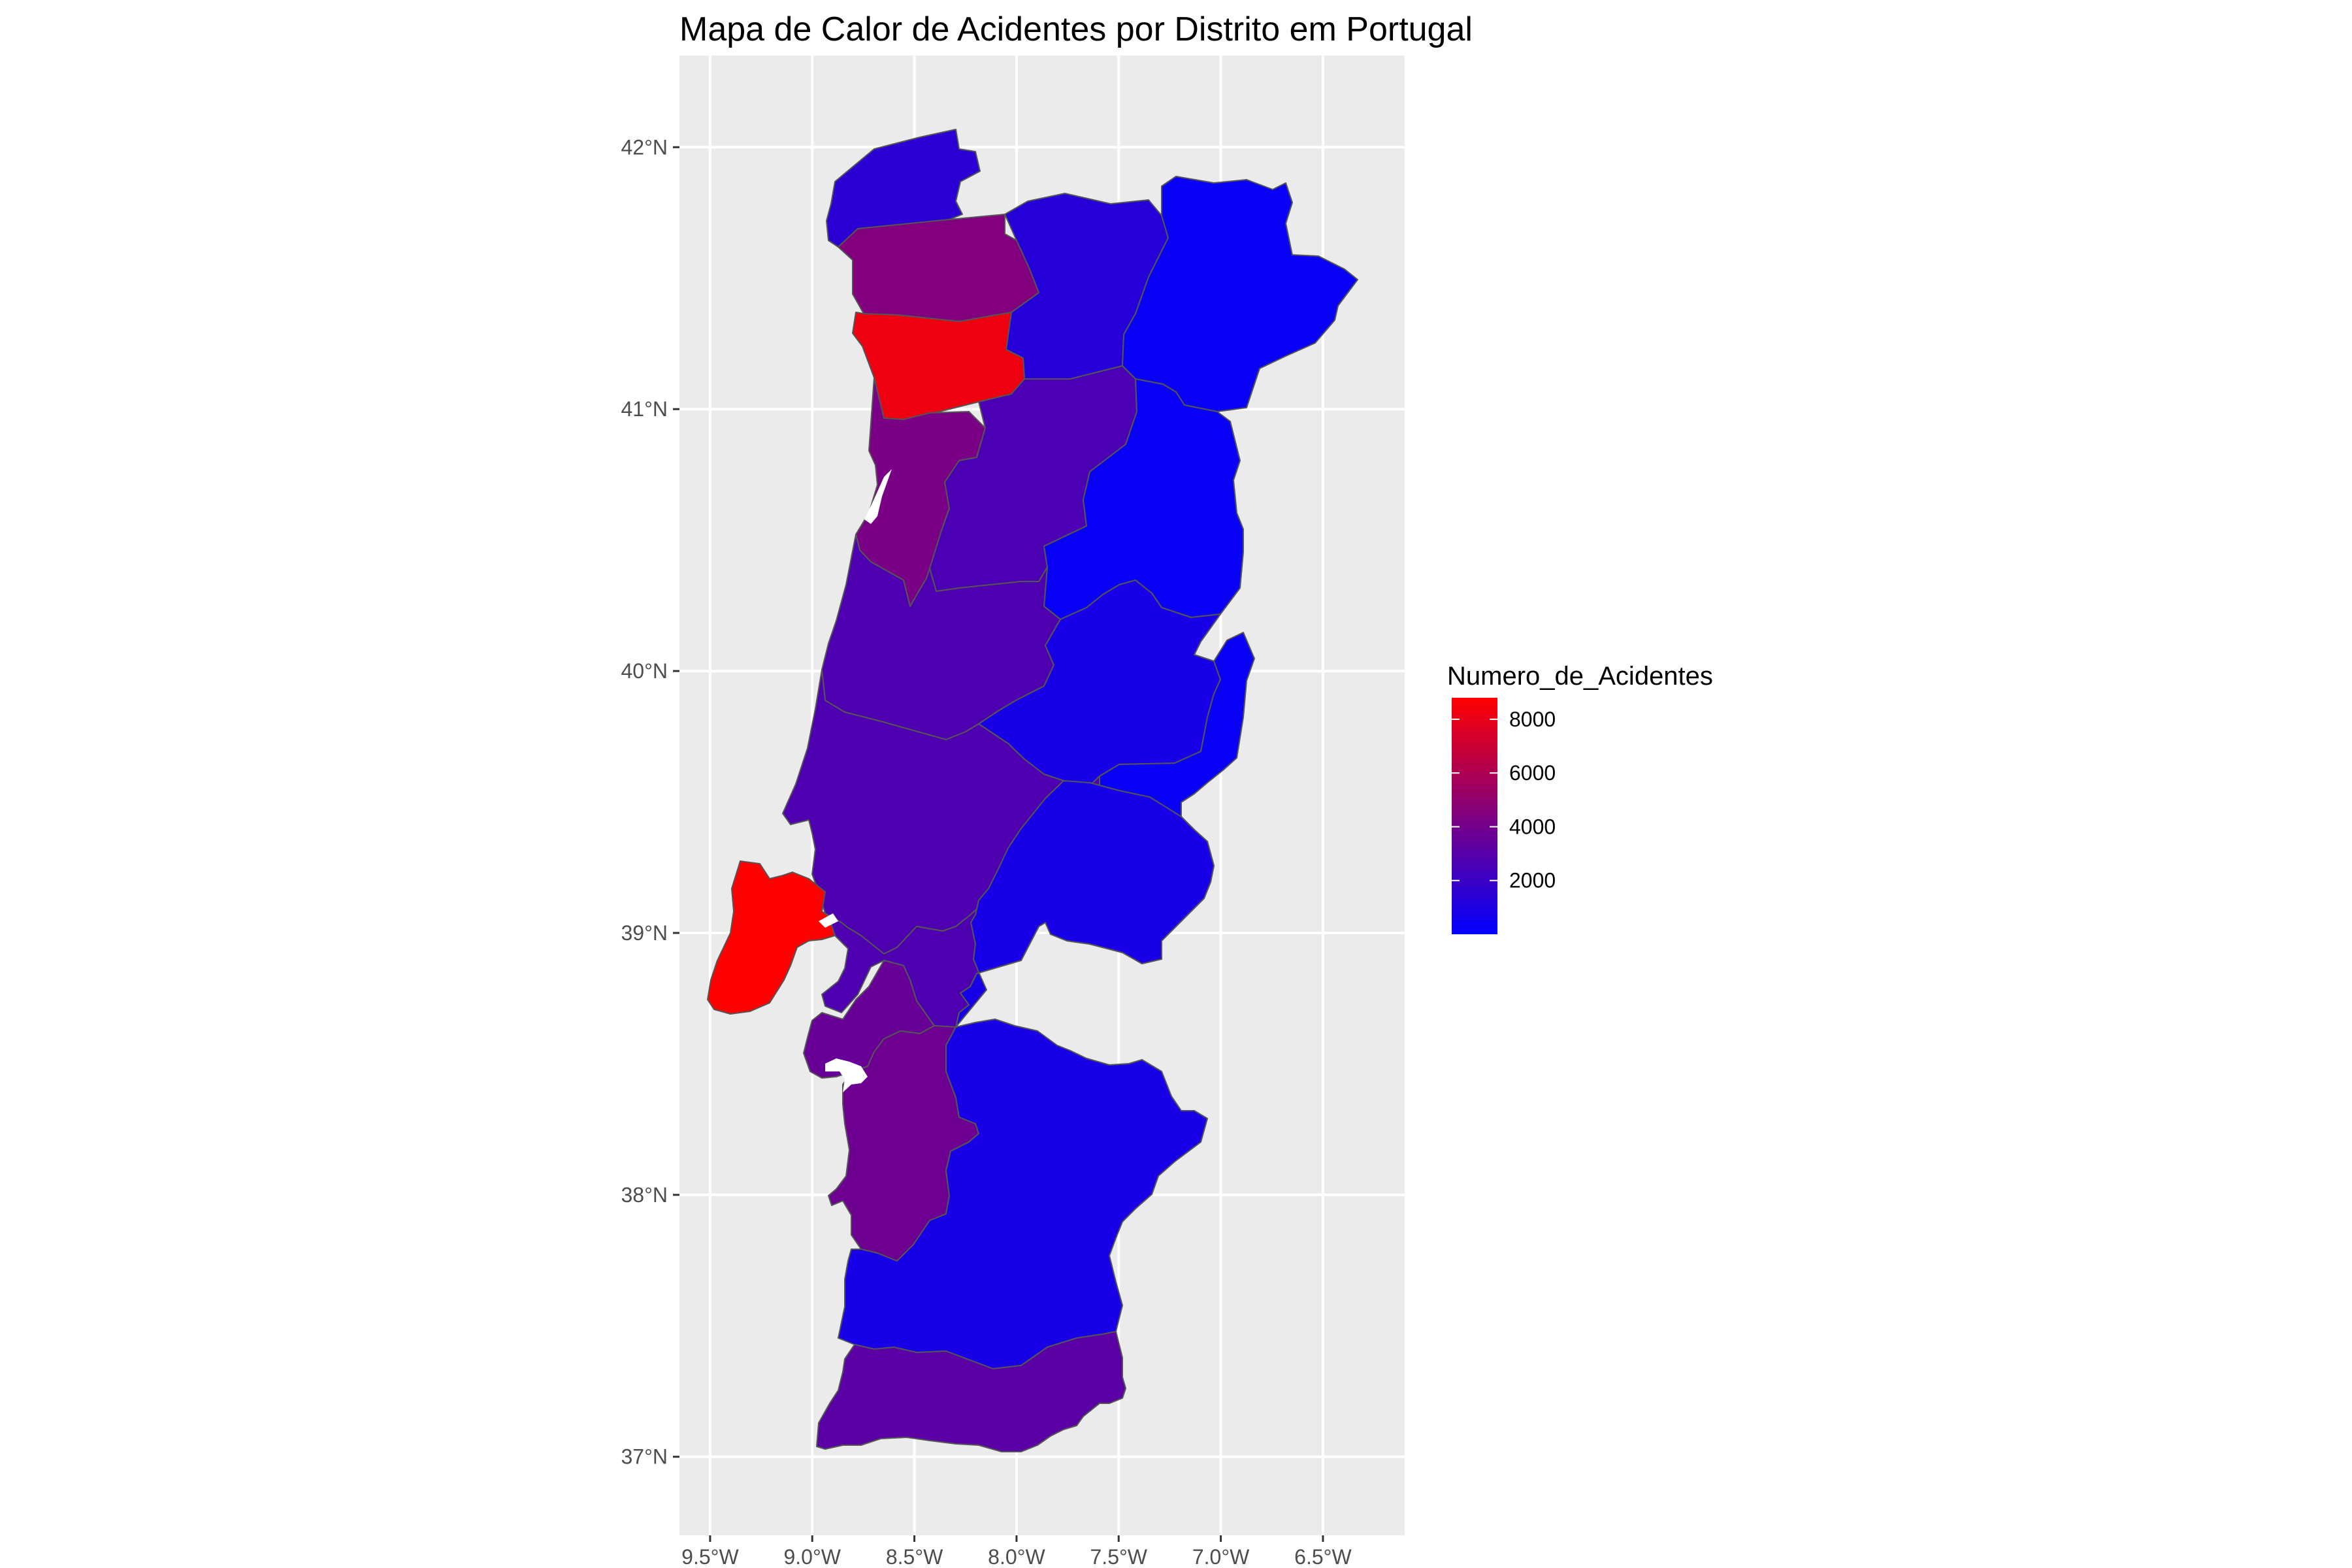  What do you see at coordinates (644, 671) in the screenshot?
I see `y-tick-label: 40°N` at bounding box center [644, 671].